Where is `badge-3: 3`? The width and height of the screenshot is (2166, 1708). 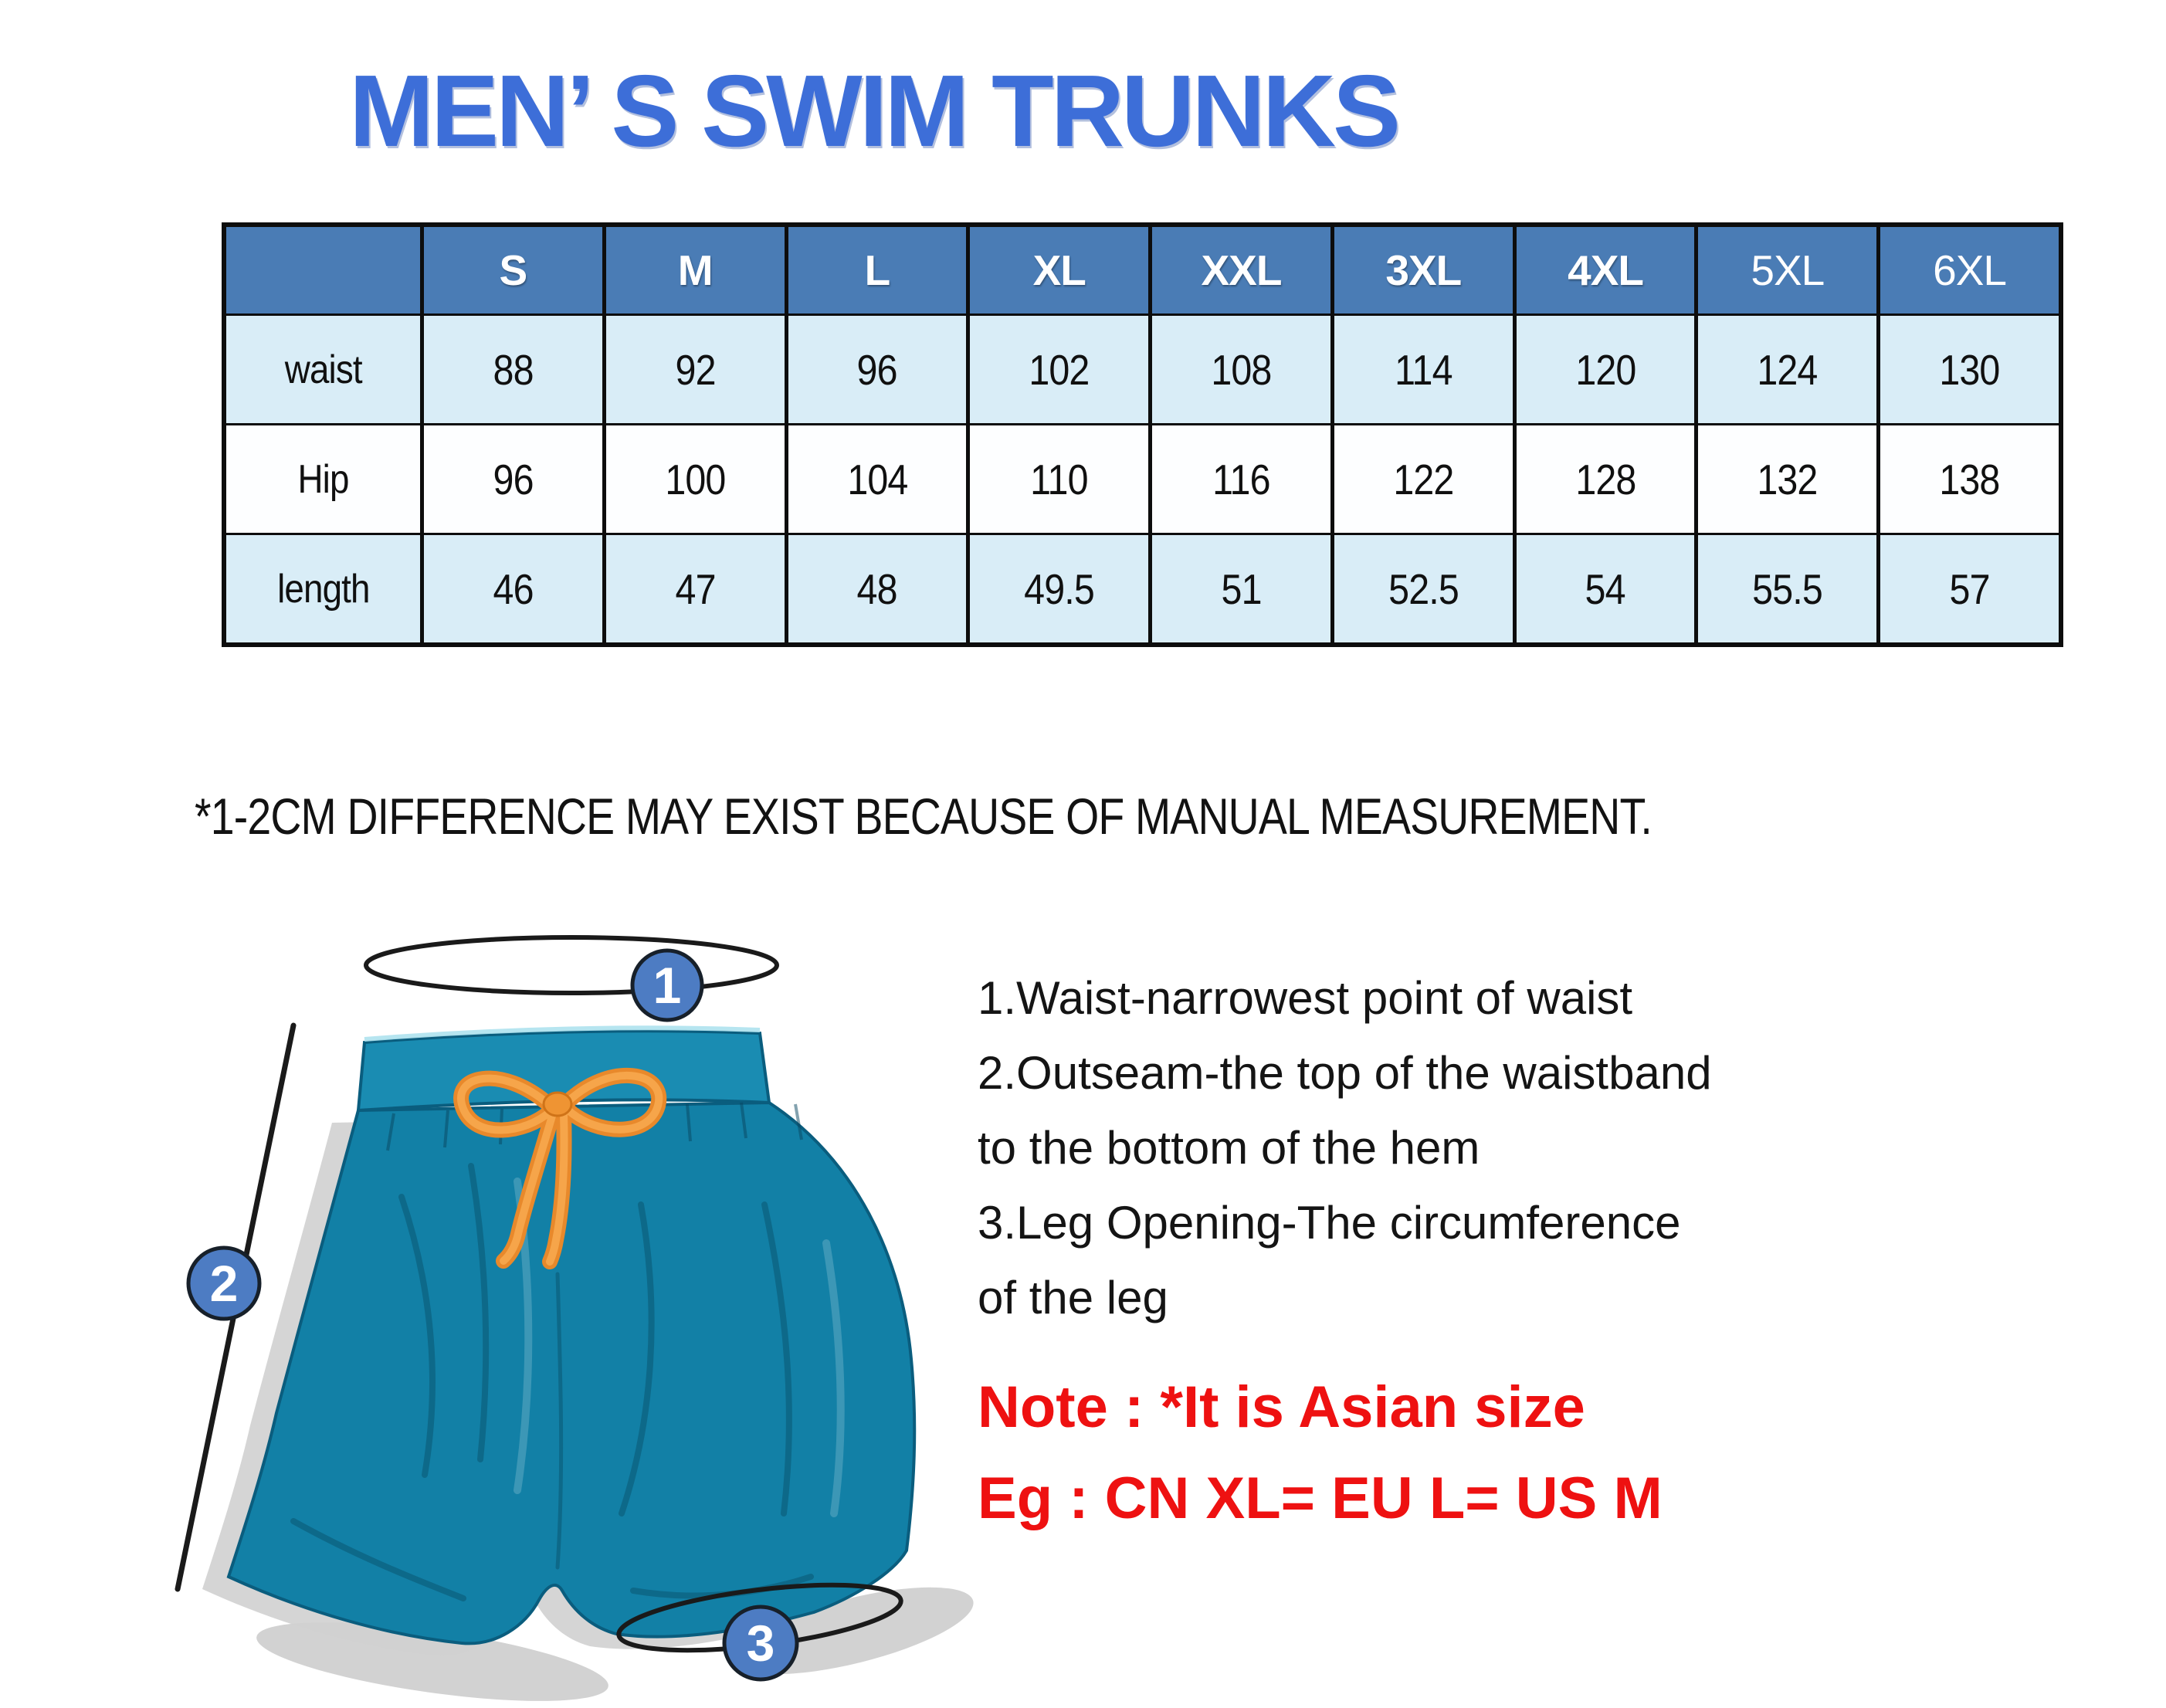 badge-3: 3 is located at coordinates (760, 1644).